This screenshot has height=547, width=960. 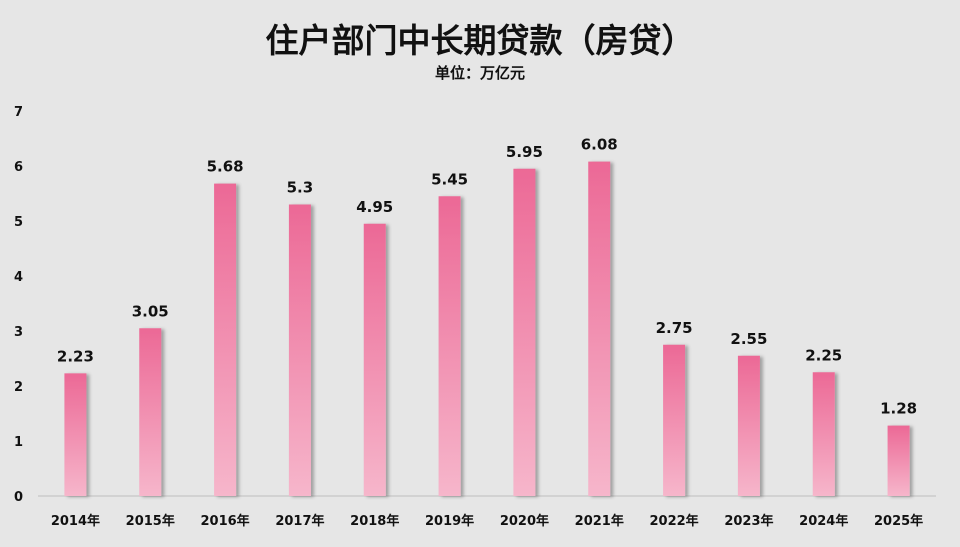 I want to click on y-tick-label: 3, so click(x=18, y=332).